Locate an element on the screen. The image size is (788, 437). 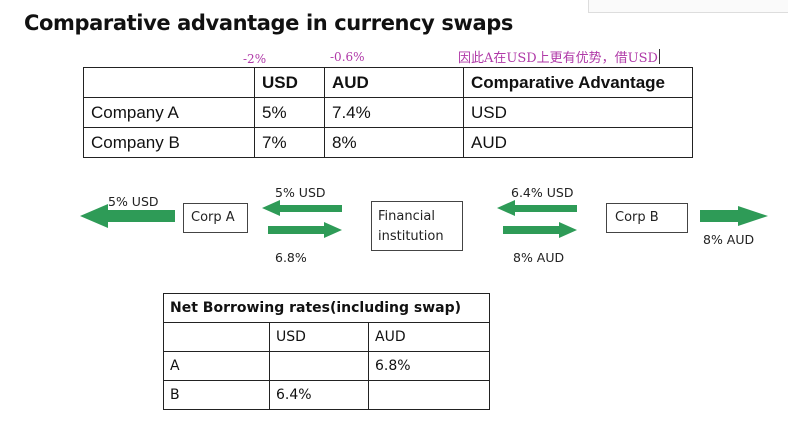
corp-b-box: Corp B is located at coordinates (647, 218).